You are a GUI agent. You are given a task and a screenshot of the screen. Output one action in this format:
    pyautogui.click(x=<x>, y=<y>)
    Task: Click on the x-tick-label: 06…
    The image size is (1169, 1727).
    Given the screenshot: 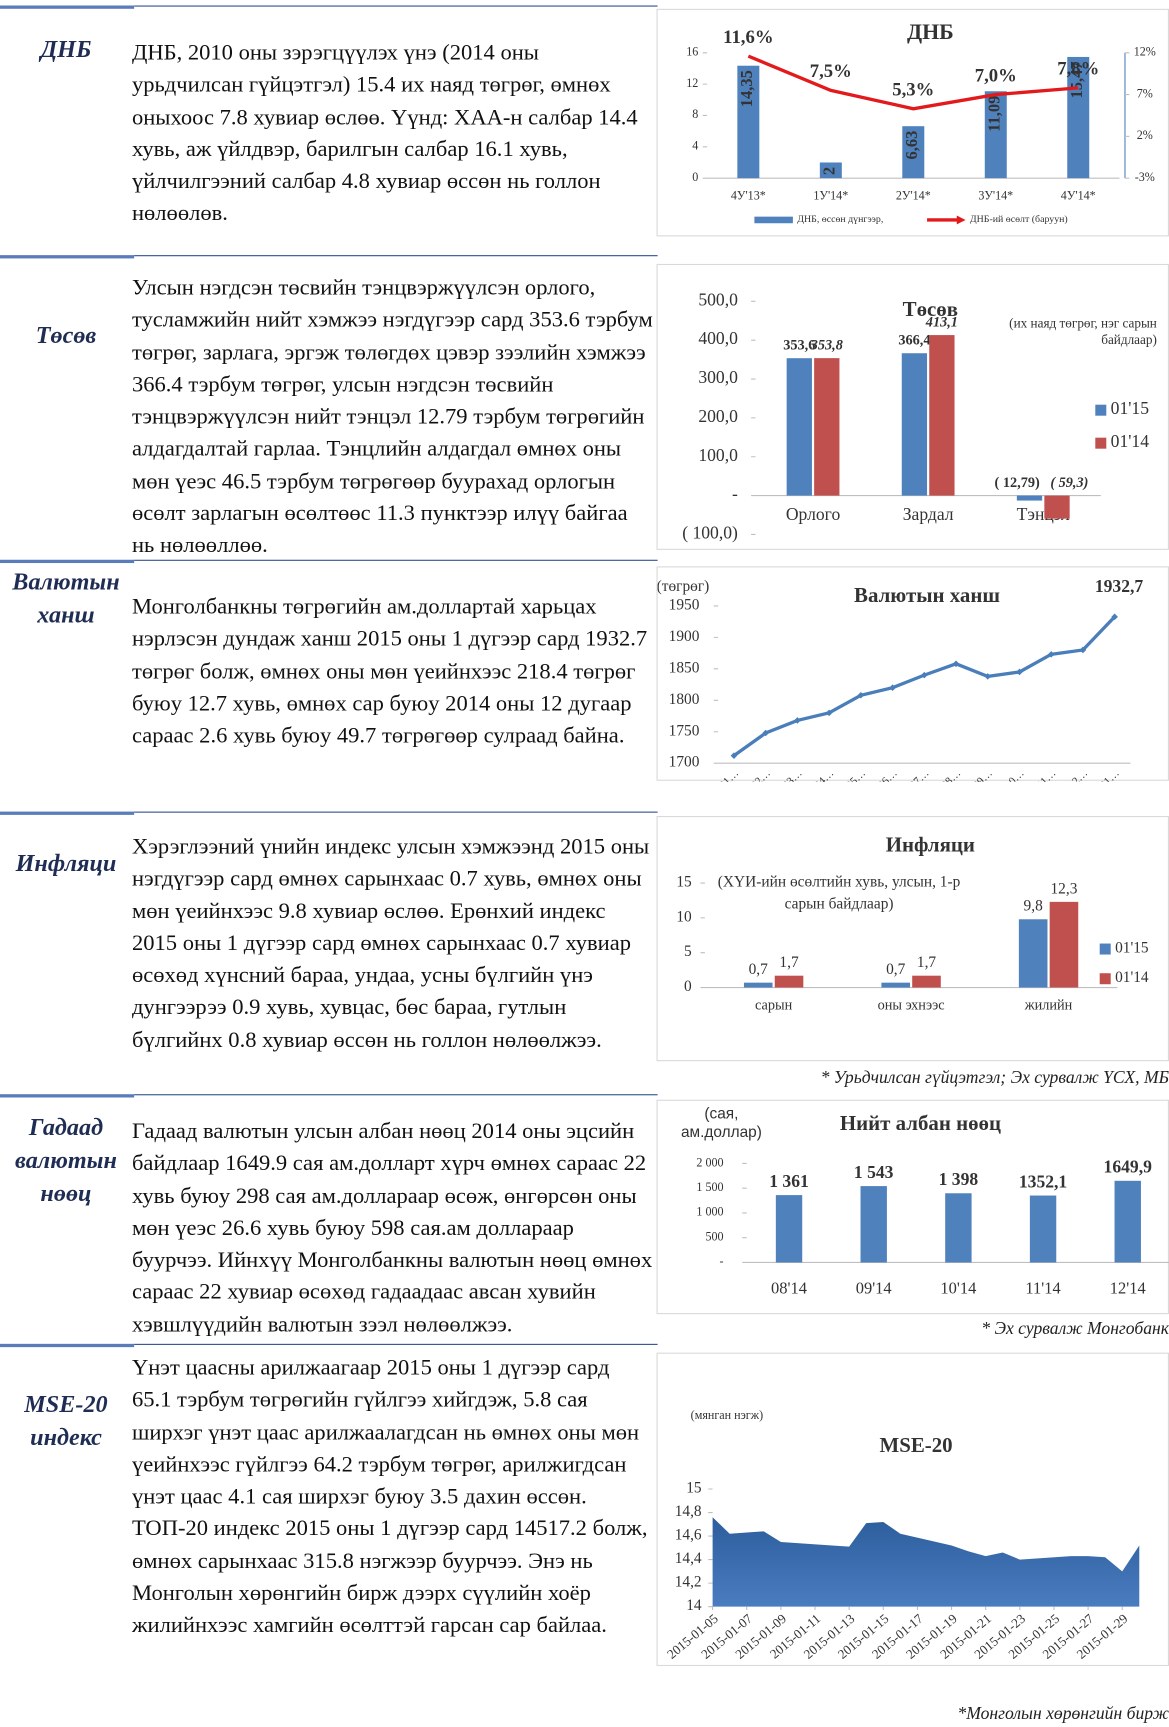 What is the action you would take?
    pyautogui.click(x=888, y=774)
    